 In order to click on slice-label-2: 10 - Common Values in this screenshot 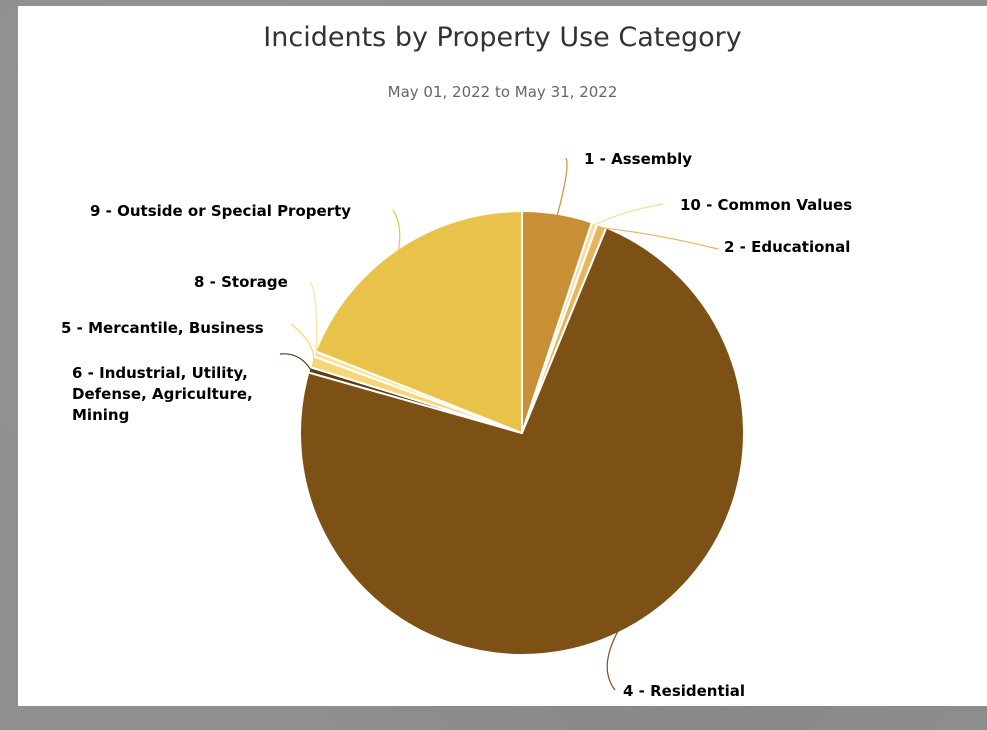, I will do `click(766, 205)`.